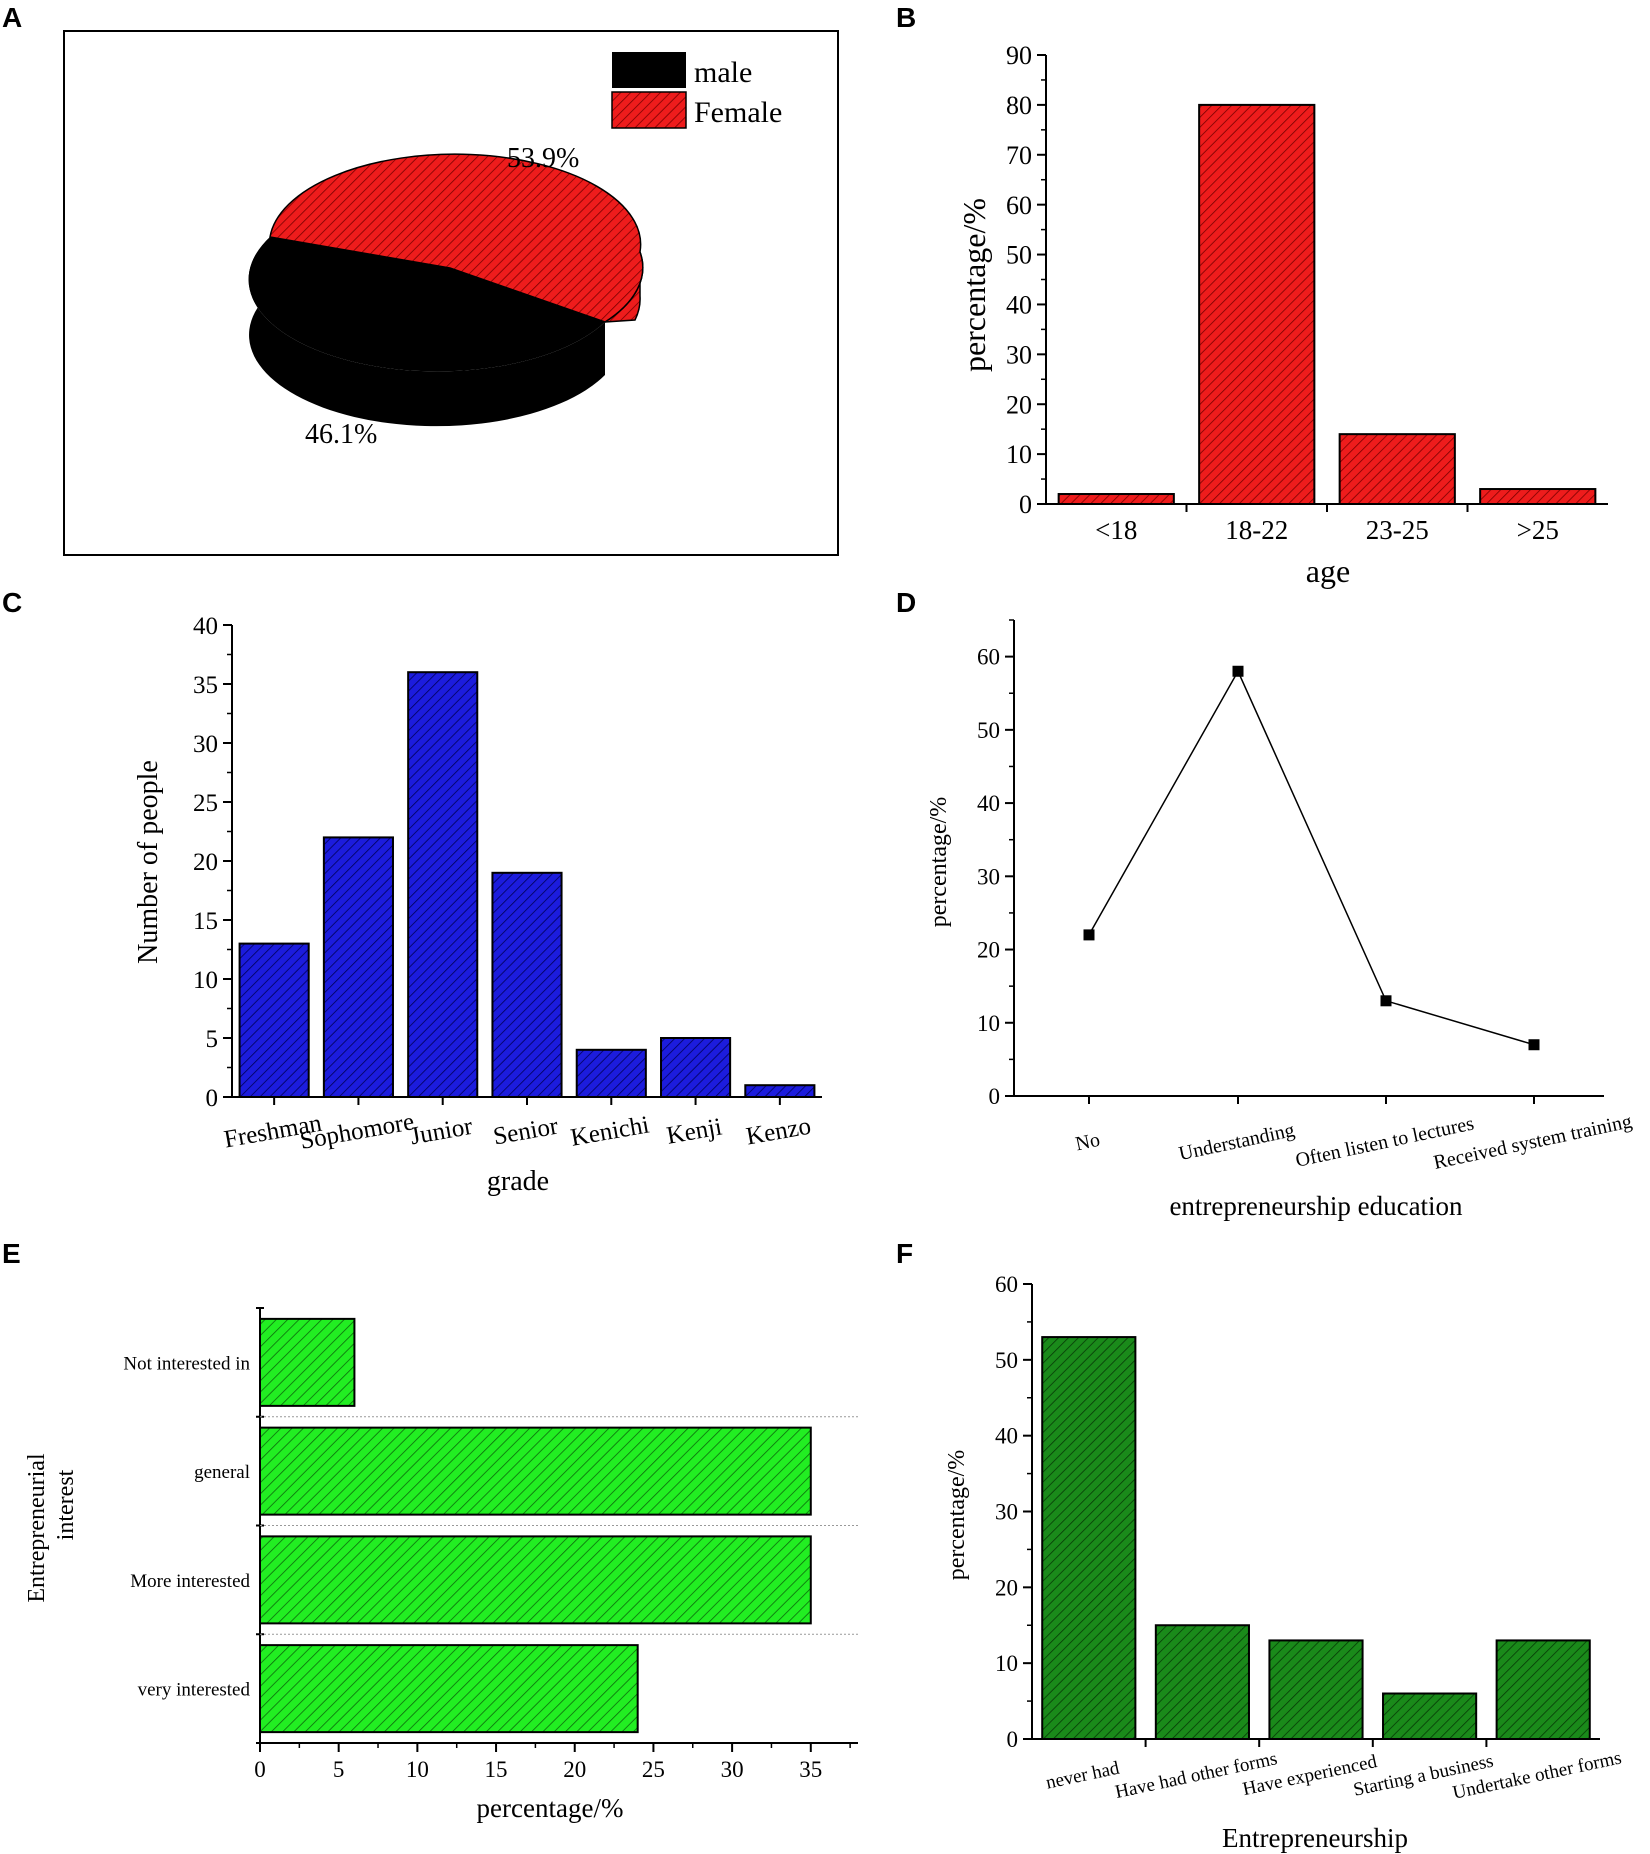 Image resolution: width=1650 pixels, height=1854 pixels. Describe the element at coordinates (194, 1690) in the screenshot. I see `y-tick-label: very interested` at that location.